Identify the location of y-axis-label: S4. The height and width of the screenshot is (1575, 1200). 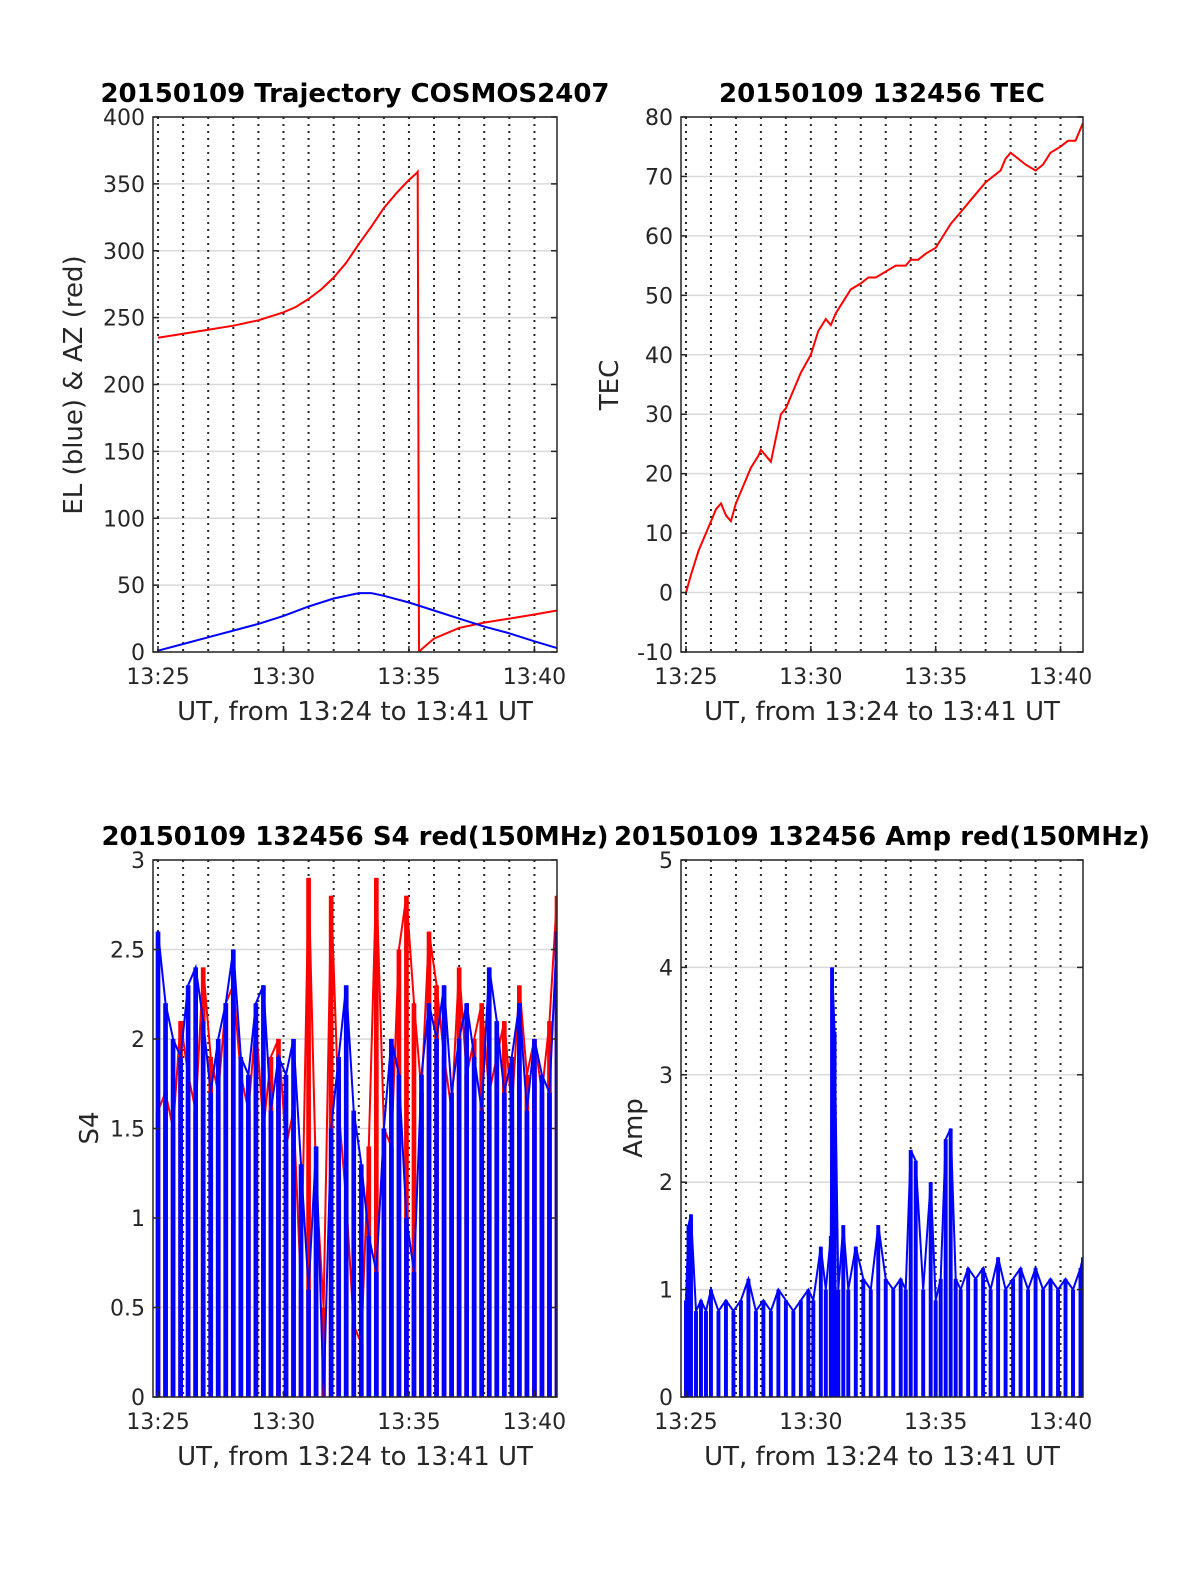
(90, 1127).